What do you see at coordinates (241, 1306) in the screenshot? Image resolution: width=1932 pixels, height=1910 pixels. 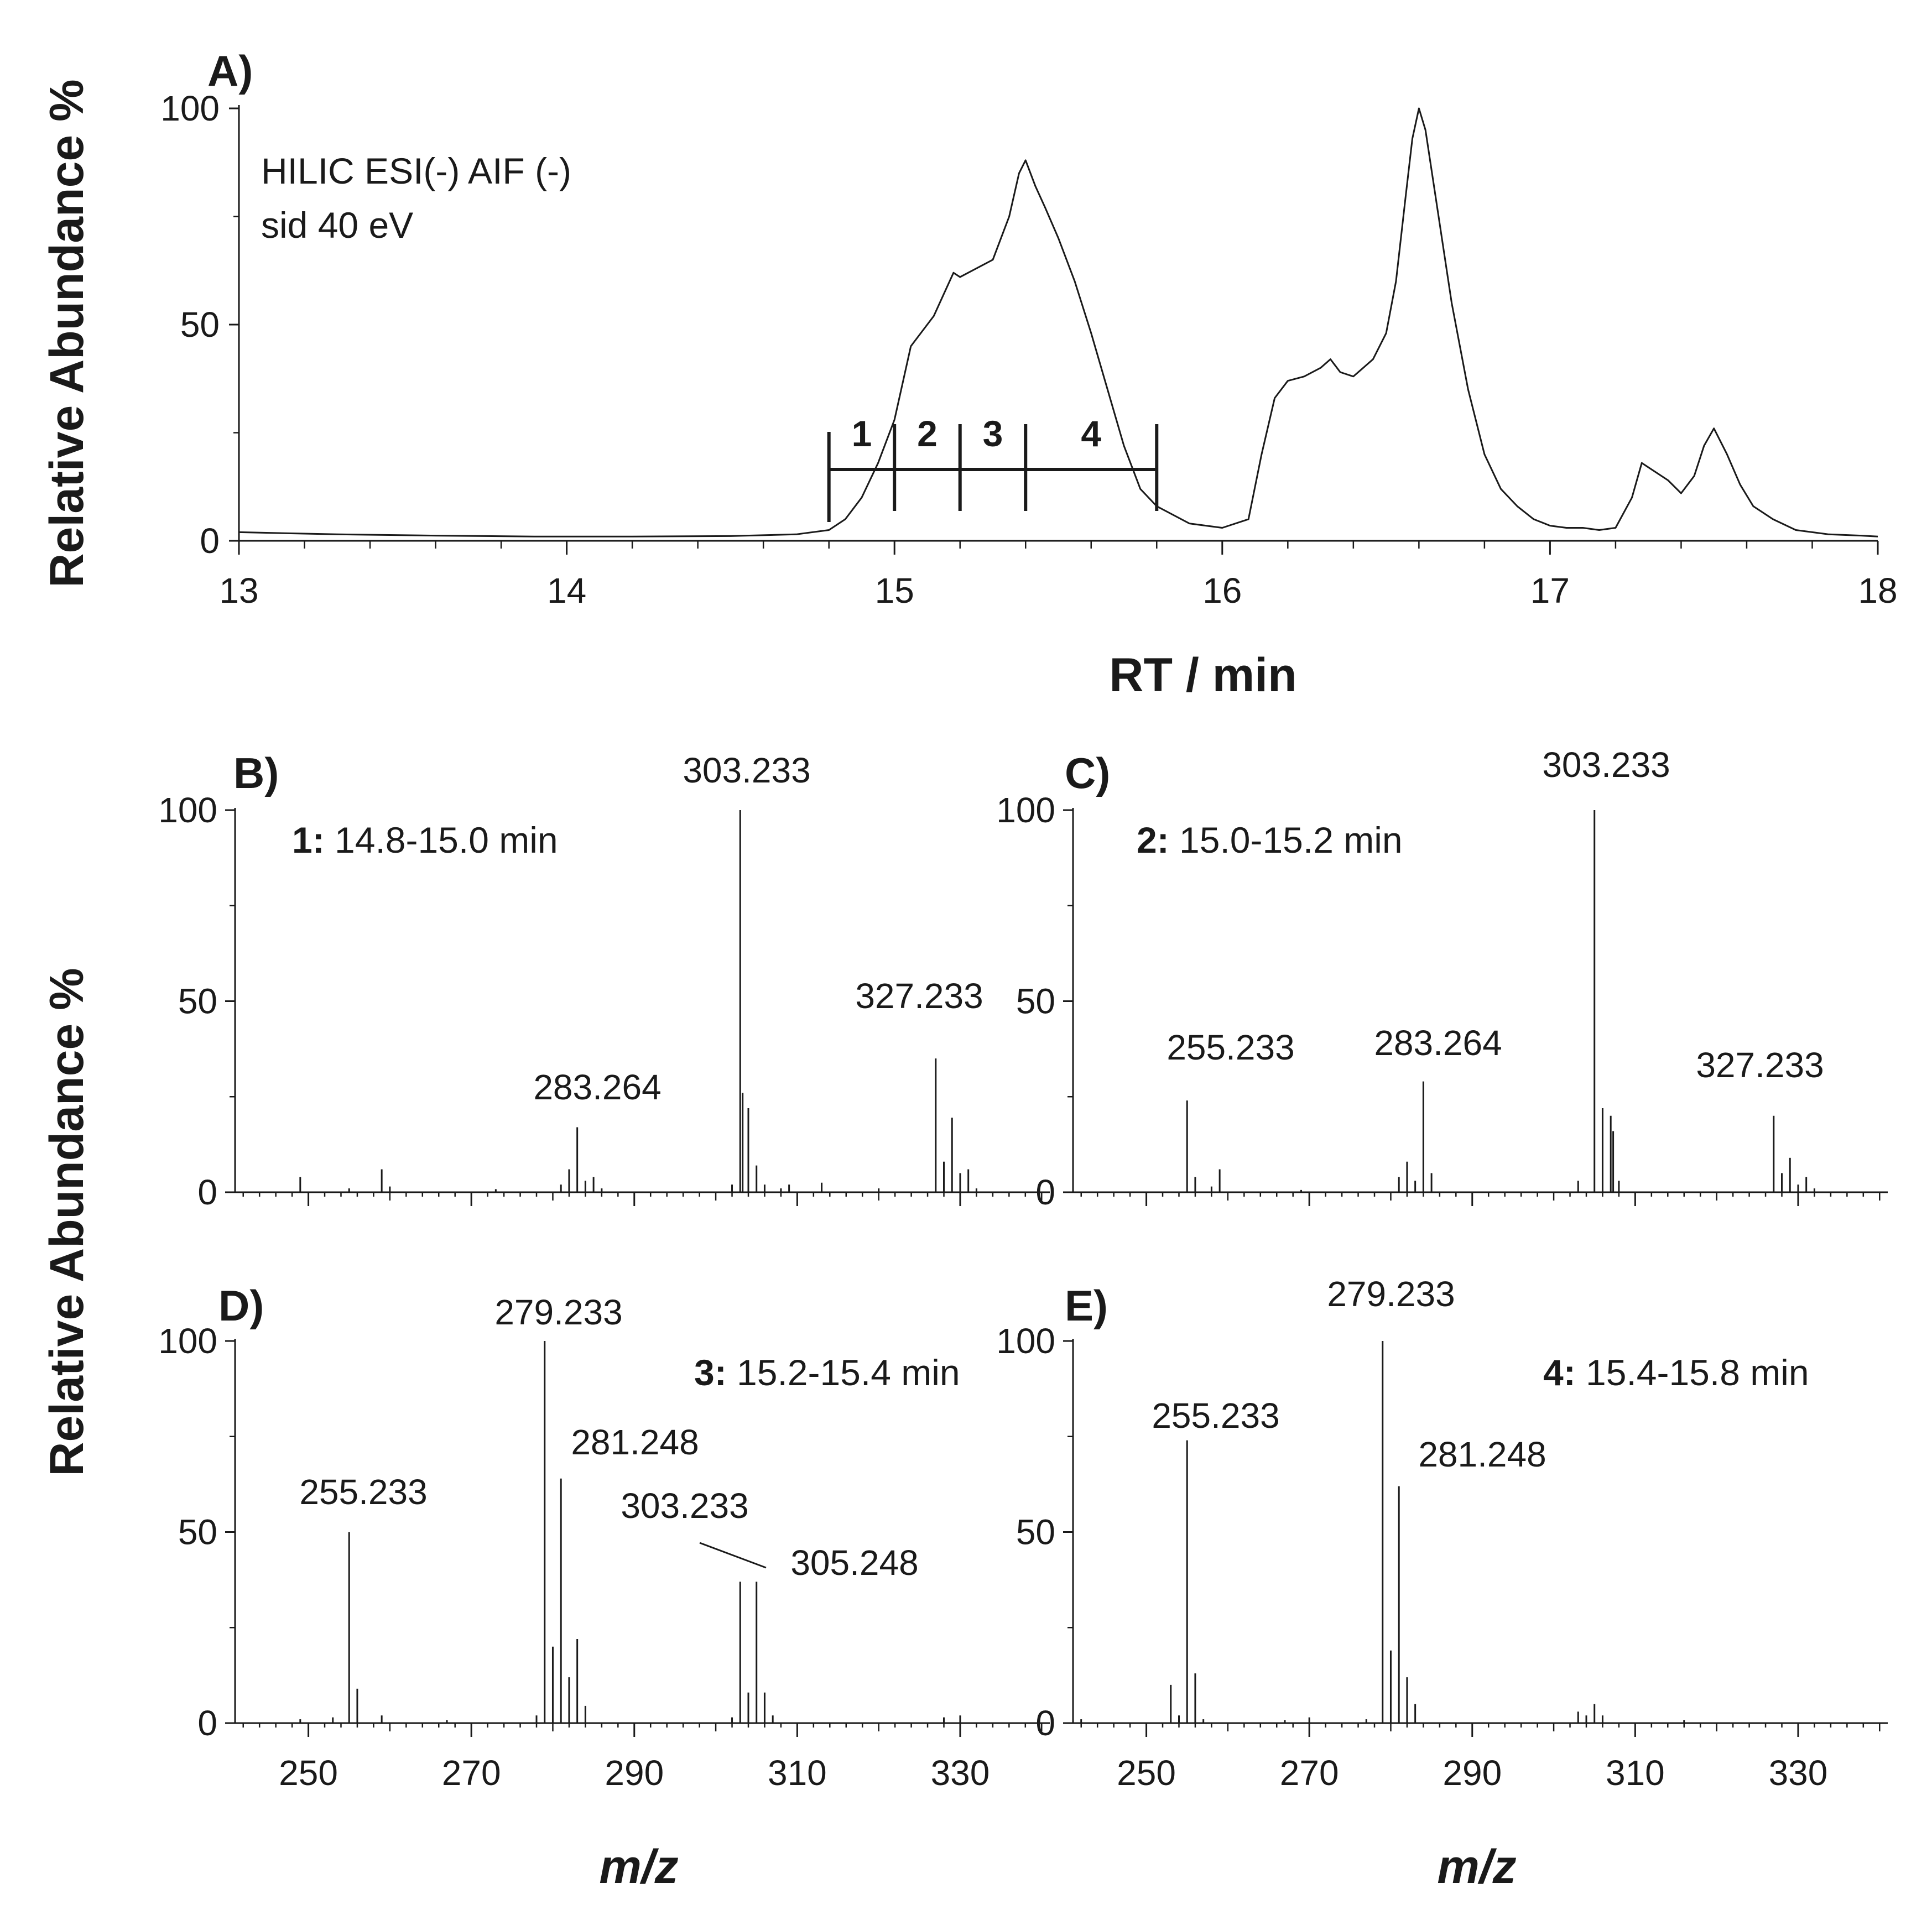 I see `panel-d-label: D)` at bounding box center [241, 1306].